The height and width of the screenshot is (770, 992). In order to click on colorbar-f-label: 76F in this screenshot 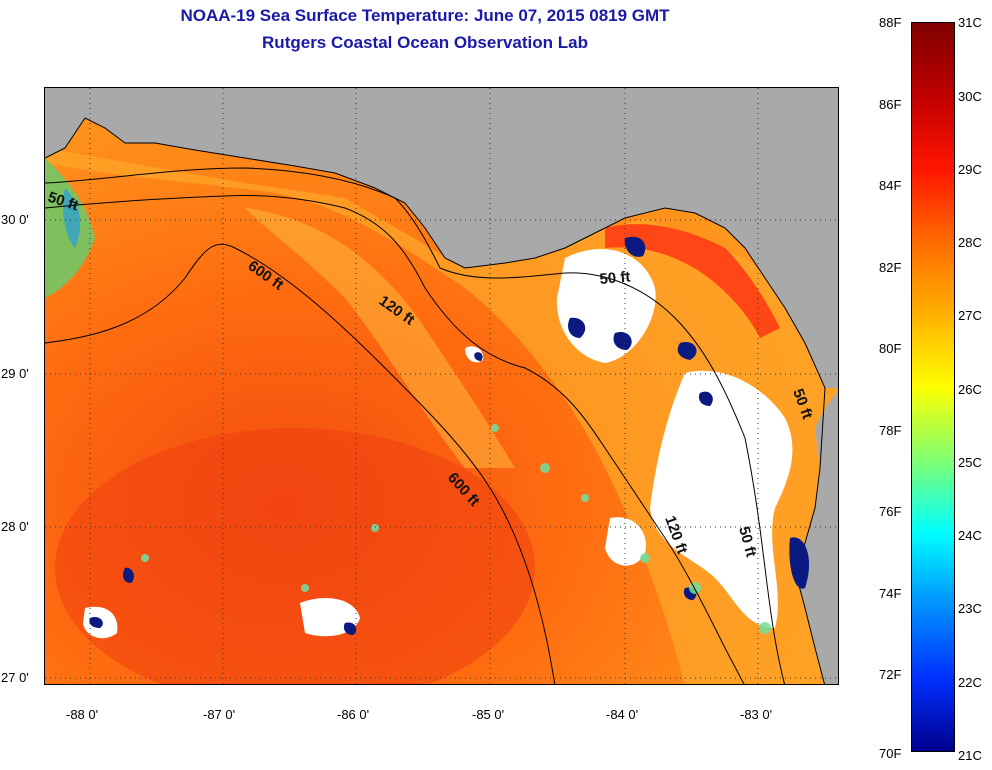, I will do `click(890, 511)`.